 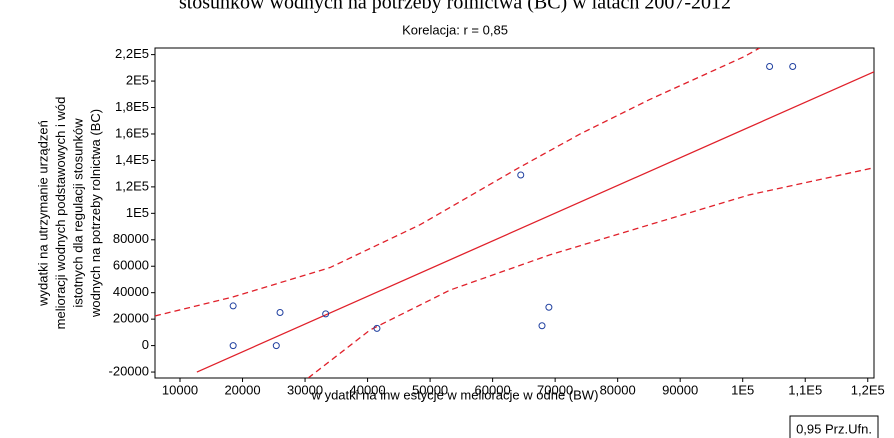 What do you see at coordinates (555, 389) in the screenshot?
I see `x-tick-label: 70000` at bounding box center [555, 389].